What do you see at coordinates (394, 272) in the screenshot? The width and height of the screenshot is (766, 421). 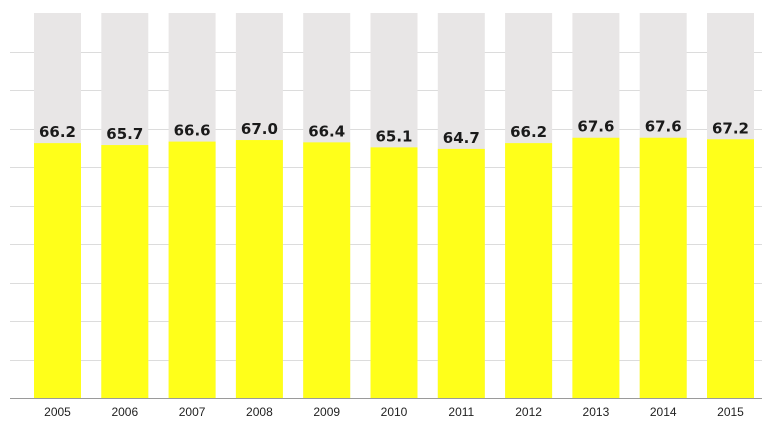 I see `bar-2010` at bounding box center [394, 272].